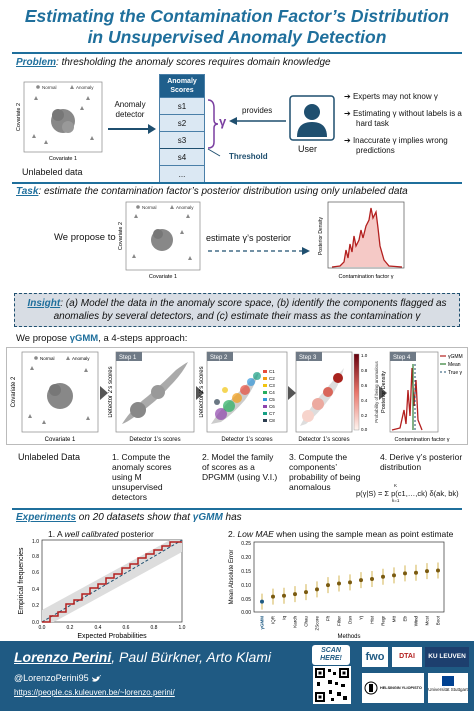 The height and width of the screenshot is (711, 474). I want to click on colorbar-tick: 0.2, so click(364, 415).